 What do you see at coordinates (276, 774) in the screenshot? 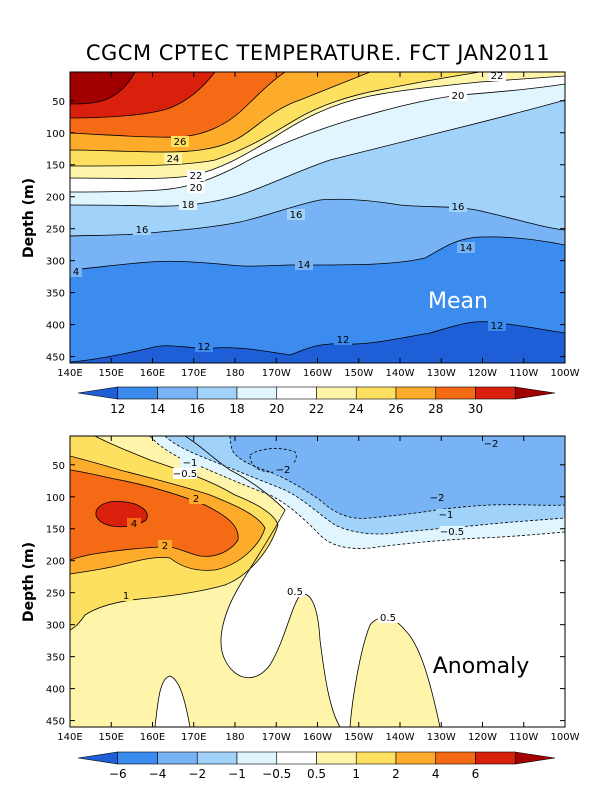
I see `colorbar-label: −0.5` at bounding box center [276, 774].